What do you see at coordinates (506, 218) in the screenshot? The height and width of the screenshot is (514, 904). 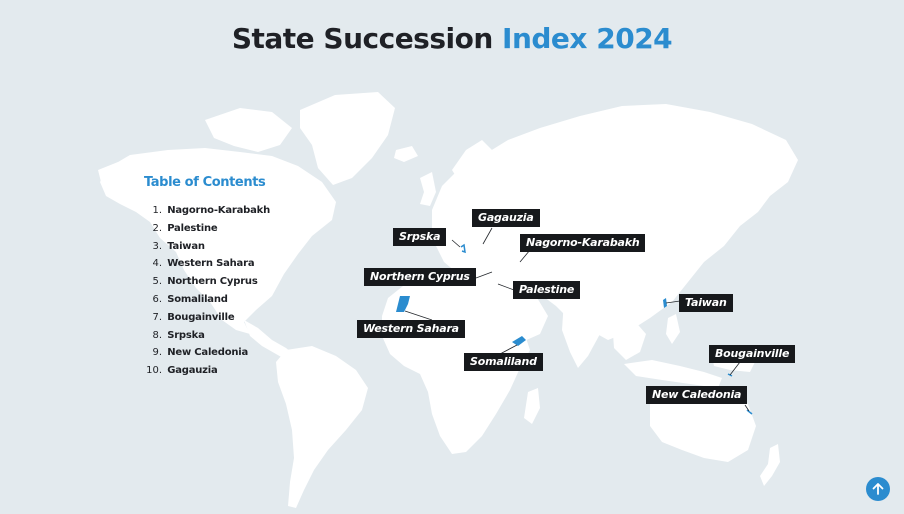 I see `map-label-gagauzia: Gagauzia` at bounding box center [506, 218].